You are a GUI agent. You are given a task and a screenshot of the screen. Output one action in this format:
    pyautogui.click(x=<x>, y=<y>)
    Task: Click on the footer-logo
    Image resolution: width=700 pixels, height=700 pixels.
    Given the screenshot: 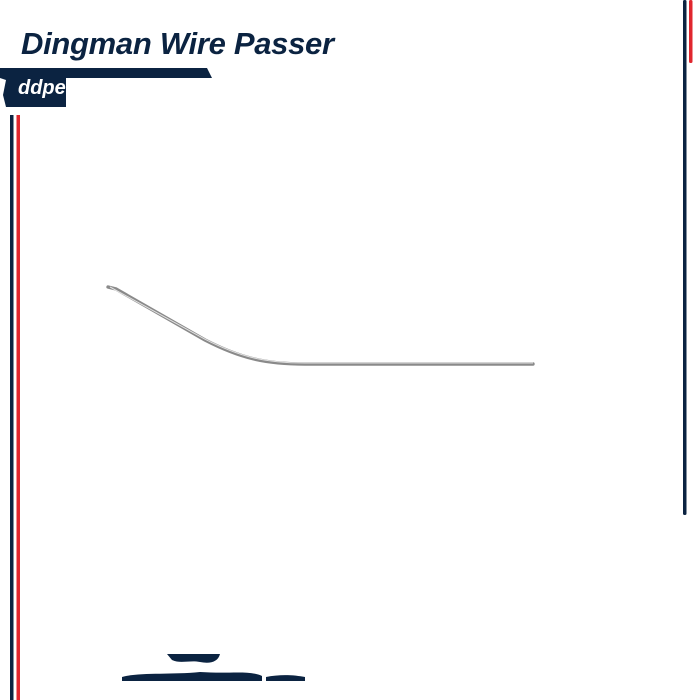 What is the action you would take?
    pyautogui.click(x=213, y=667)
    